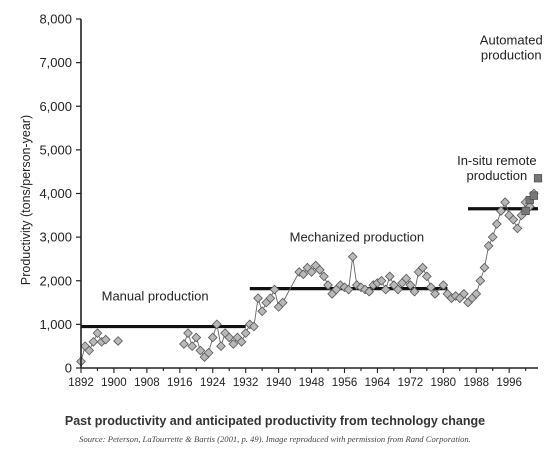 Image resolution: width=550 pixels, height=456 pixels. Describe the element at coordinates (55, 62) in the screenshot. I see `y-tick-label: 7,000` at that location.